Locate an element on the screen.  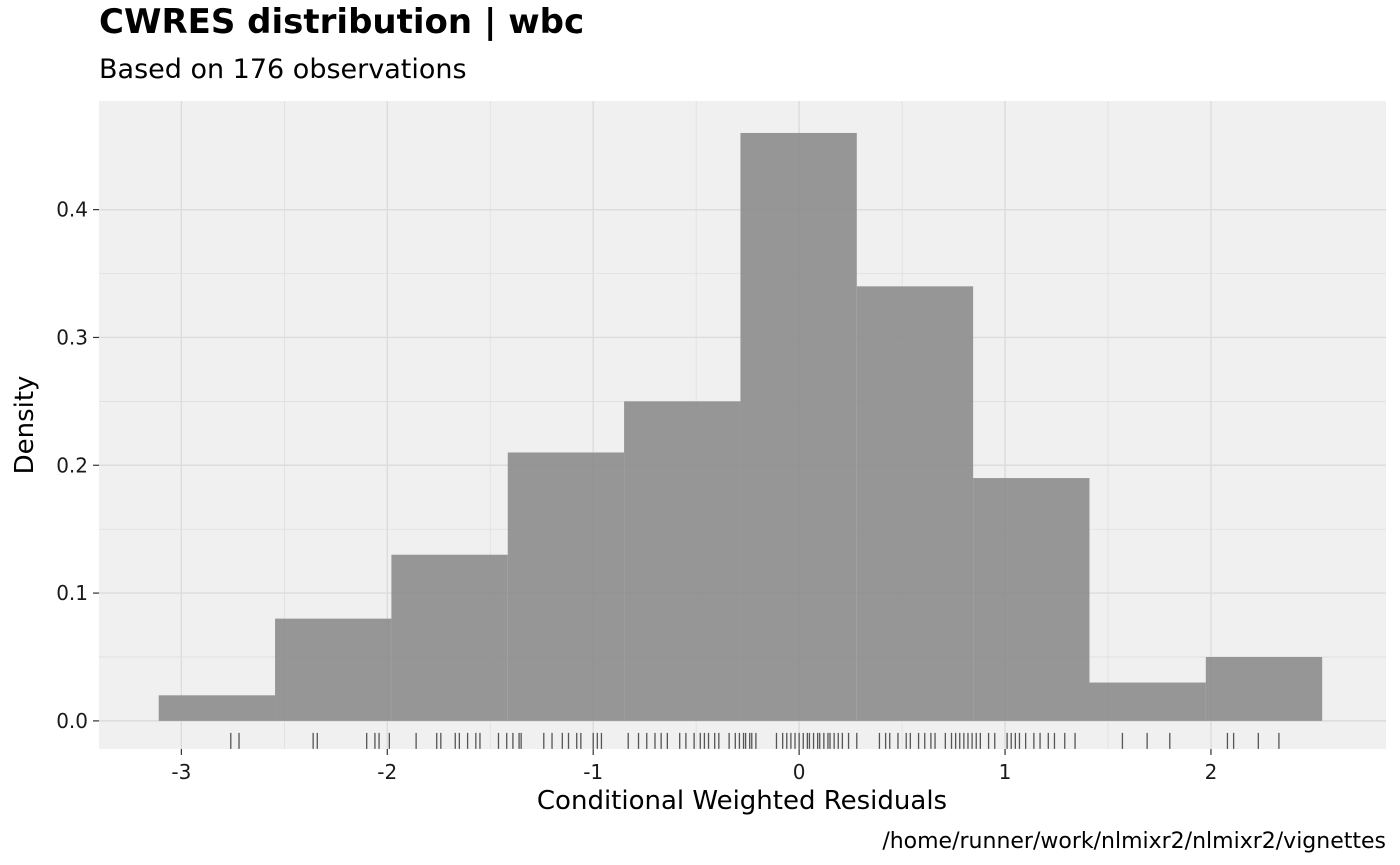
x-tick-label: 0 is located at coordinates (799, 772).